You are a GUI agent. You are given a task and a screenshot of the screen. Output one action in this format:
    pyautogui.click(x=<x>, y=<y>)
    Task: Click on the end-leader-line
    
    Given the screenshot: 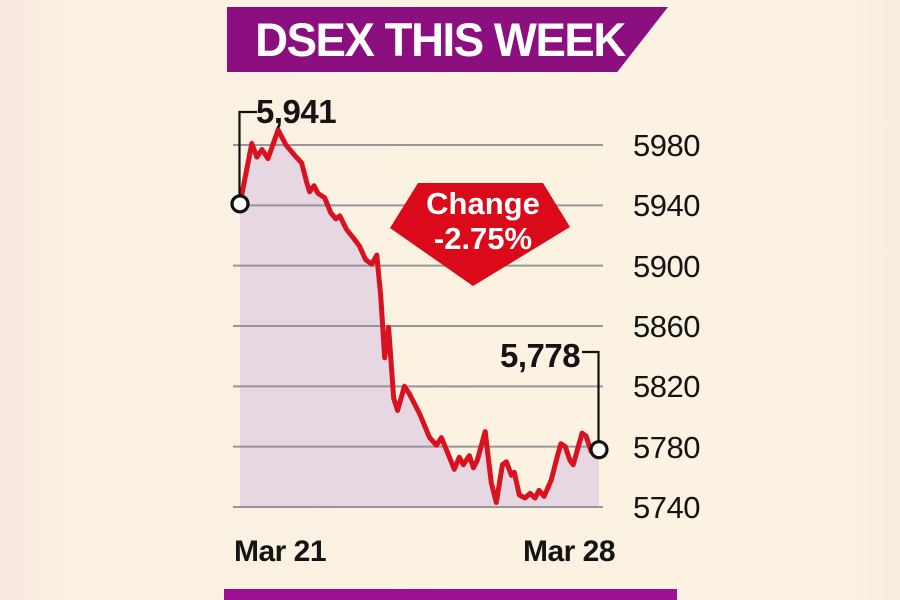 What is the action you would take?
    pyautogui.click(x=591, y=395)
    